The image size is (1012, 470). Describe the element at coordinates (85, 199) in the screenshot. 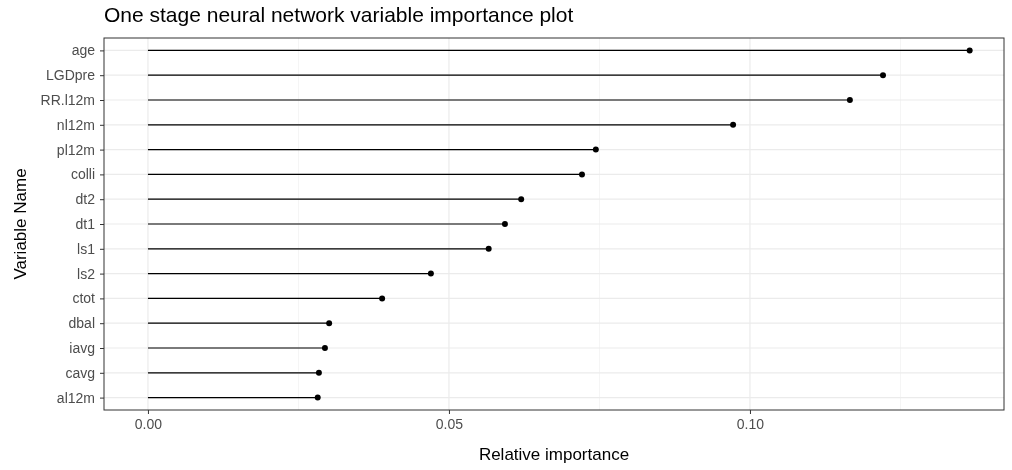

I see `y-tick-label: dt2` at that location.